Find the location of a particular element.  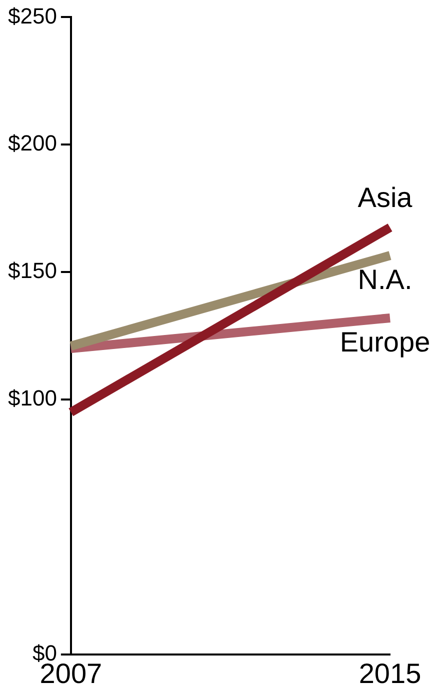

y-tick-label: $250 is located at coordinates (32, 15).